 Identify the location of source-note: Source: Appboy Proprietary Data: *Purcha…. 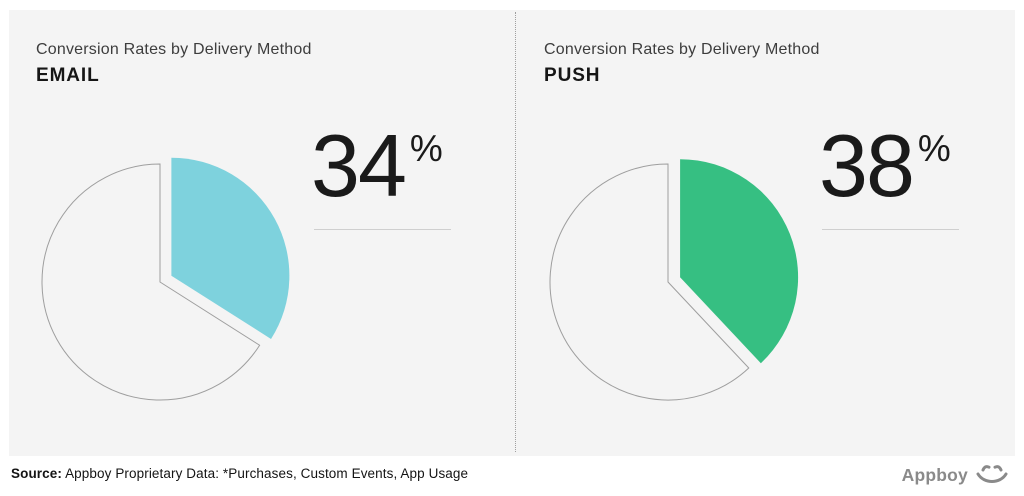
(239, 473).